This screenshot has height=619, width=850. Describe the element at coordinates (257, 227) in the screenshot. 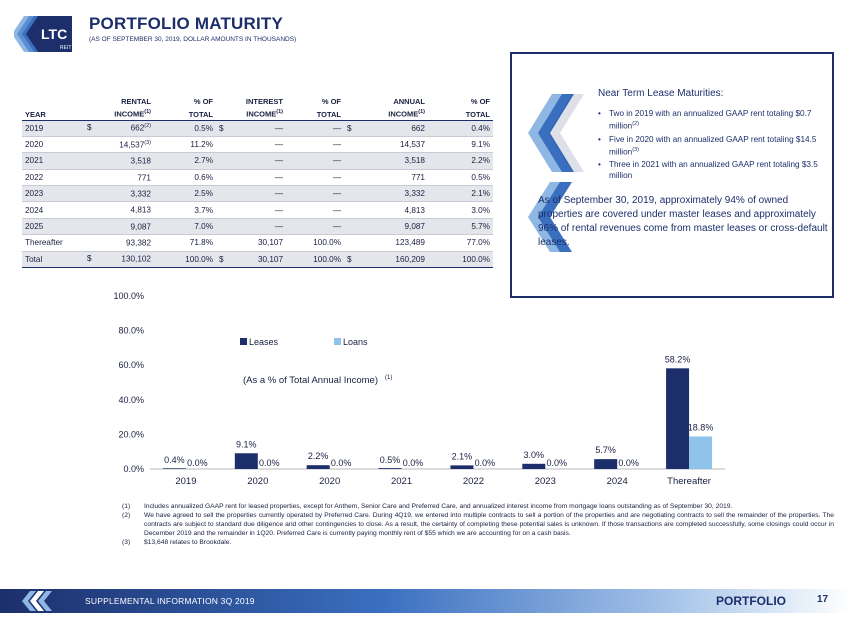

I see `table-row: 2025 9,087 7.0% — —9,087 5.7%` at that location.